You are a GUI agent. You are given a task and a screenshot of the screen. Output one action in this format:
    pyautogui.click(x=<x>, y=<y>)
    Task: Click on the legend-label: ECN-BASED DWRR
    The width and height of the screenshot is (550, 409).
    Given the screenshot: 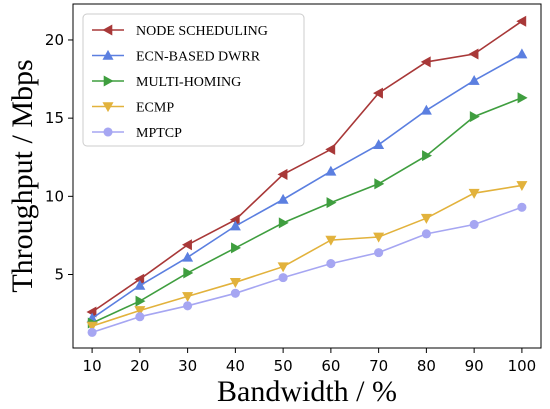 What is the action you would take?
    pyautogui.click(x=198, y=57)
    